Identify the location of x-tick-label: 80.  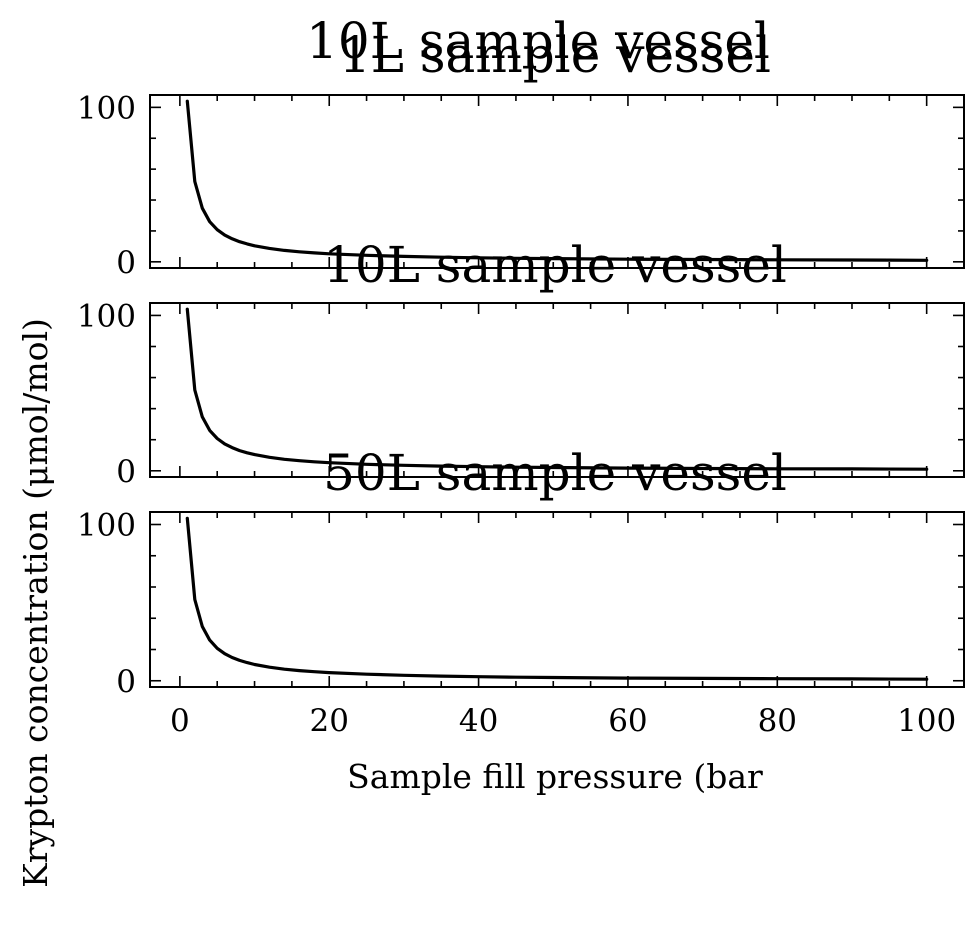
(777, 721).